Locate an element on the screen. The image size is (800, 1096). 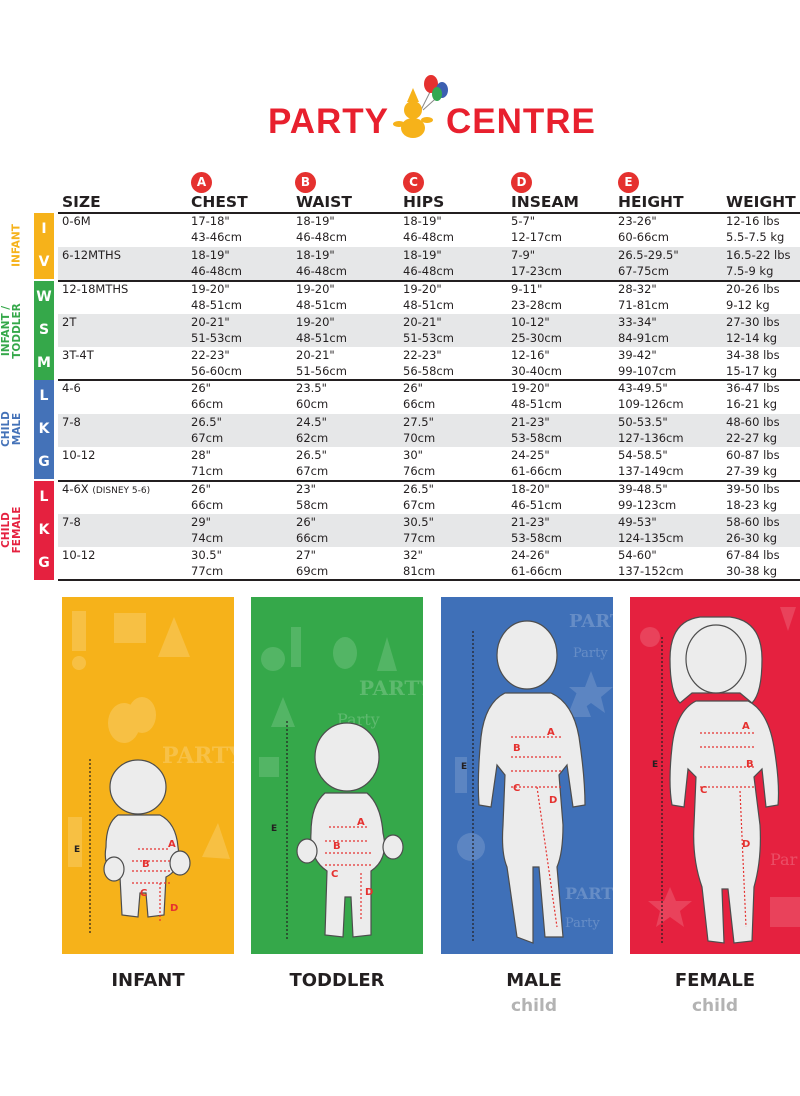
figure-label-male: MALE is located at coordinates (534, 980).